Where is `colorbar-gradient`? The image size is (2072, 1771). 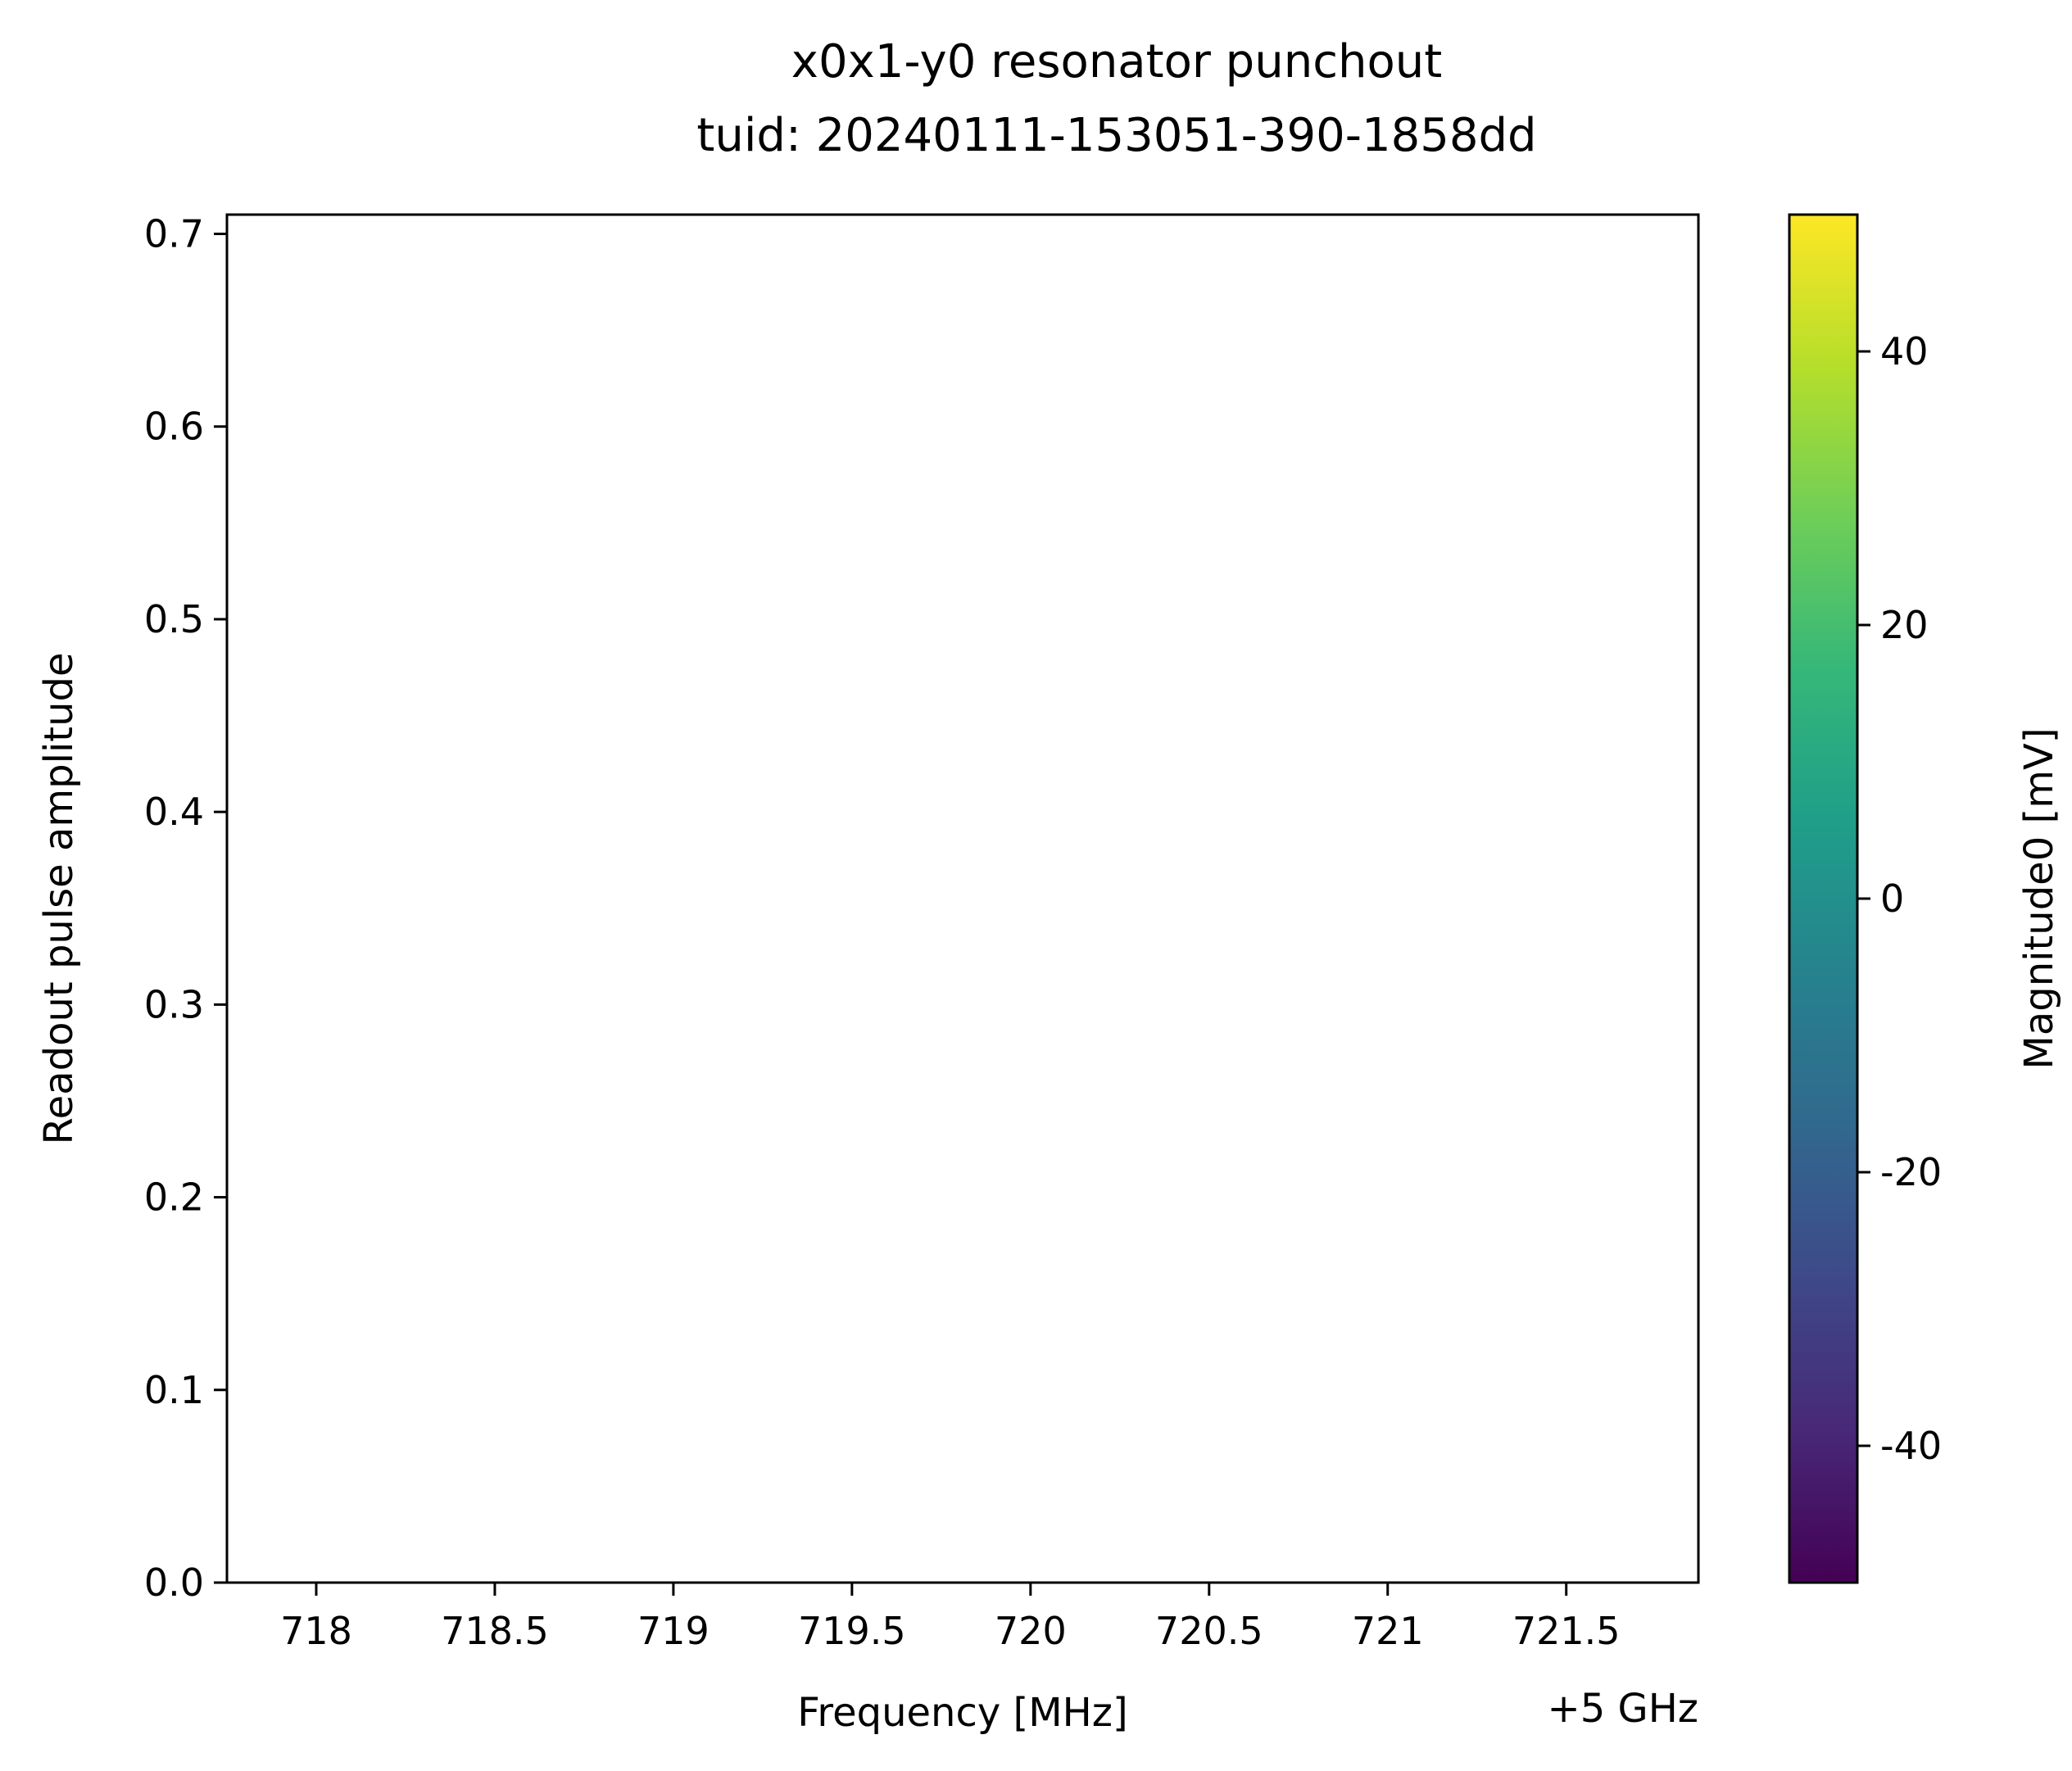
colorbar-gradient is located at coordinates (1823, 899).